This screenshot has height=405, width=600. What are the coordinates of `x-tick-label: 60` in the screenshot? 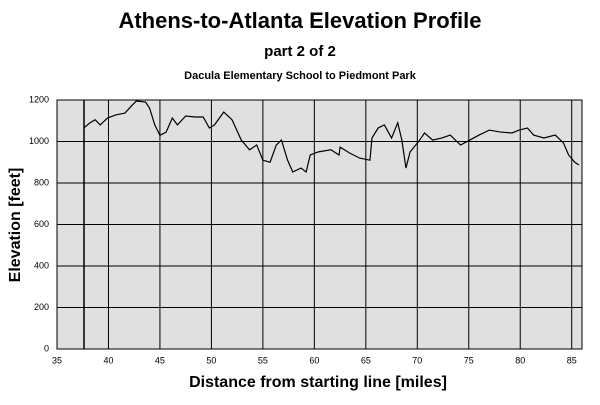 It's located at (314, 360).